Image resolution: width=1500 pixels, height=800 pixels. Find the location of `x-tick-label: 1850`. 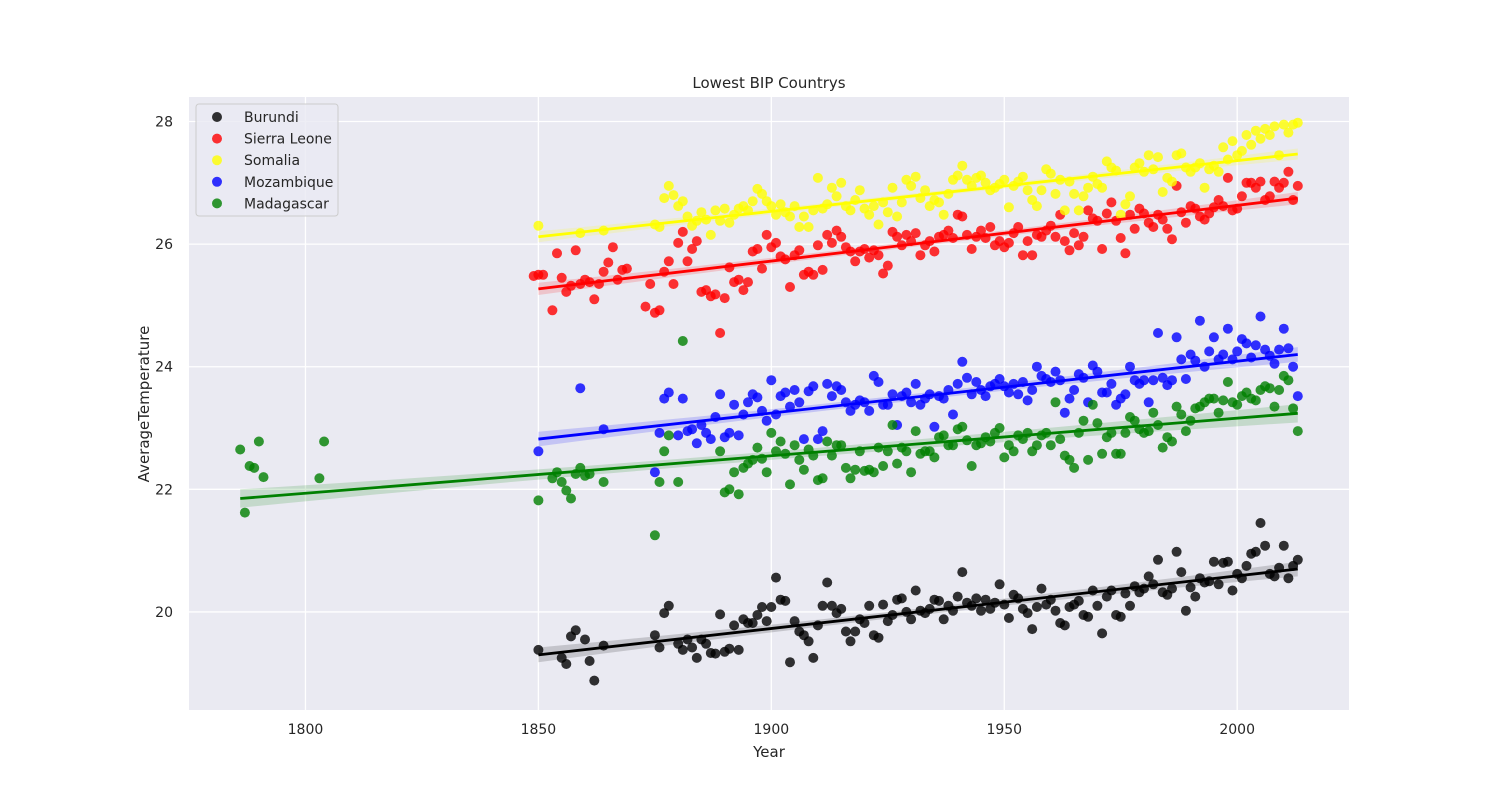

x-tick-label: 1850 is located at coordinates (539, 730).